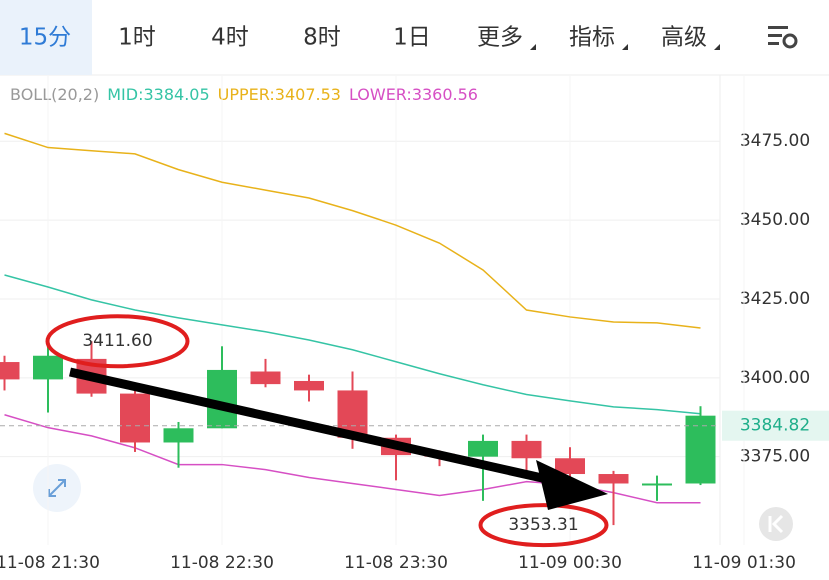 Image resolution: width=829 pixels, height=580 pixels. What do you see at coordinates (775, 141) in the screenshot?
I see `y-tick-label: 3475.00` at bounding box center [775, 141].